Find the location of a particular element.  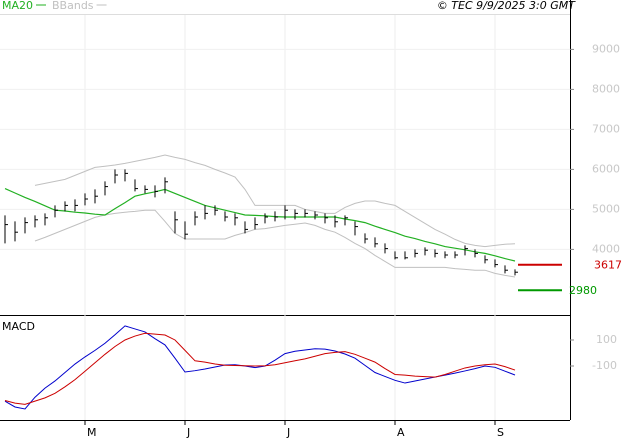

level-label: 3617 is located at coordinates (608, 265).